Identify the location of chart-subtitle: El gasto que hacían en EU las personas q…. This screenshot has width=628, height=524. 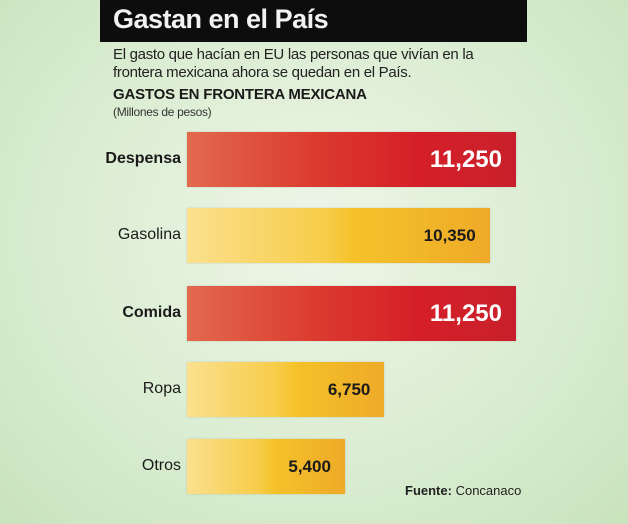
(293, 63).